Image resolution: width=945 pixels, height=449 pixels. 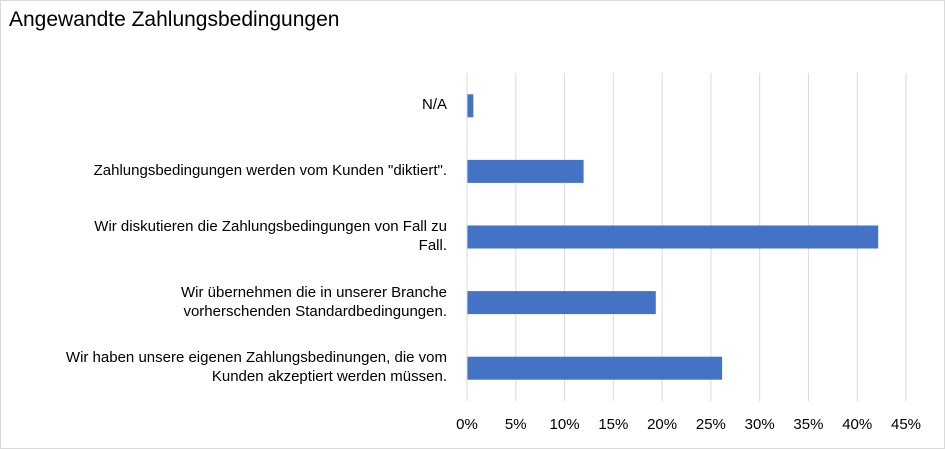 What do you see at coordinates (710, 424) in the screenshot?
I see `x-tick-label: 25%` at bounding box center [710, 424].